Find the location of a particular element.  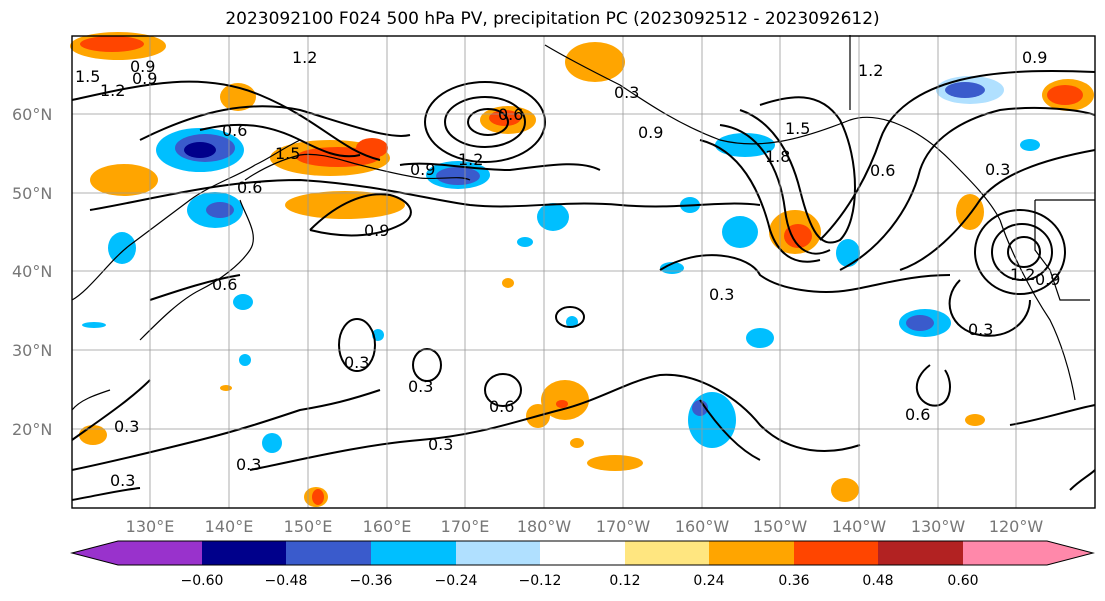

lat-label: 50°N is located at coordinates (32, 193).